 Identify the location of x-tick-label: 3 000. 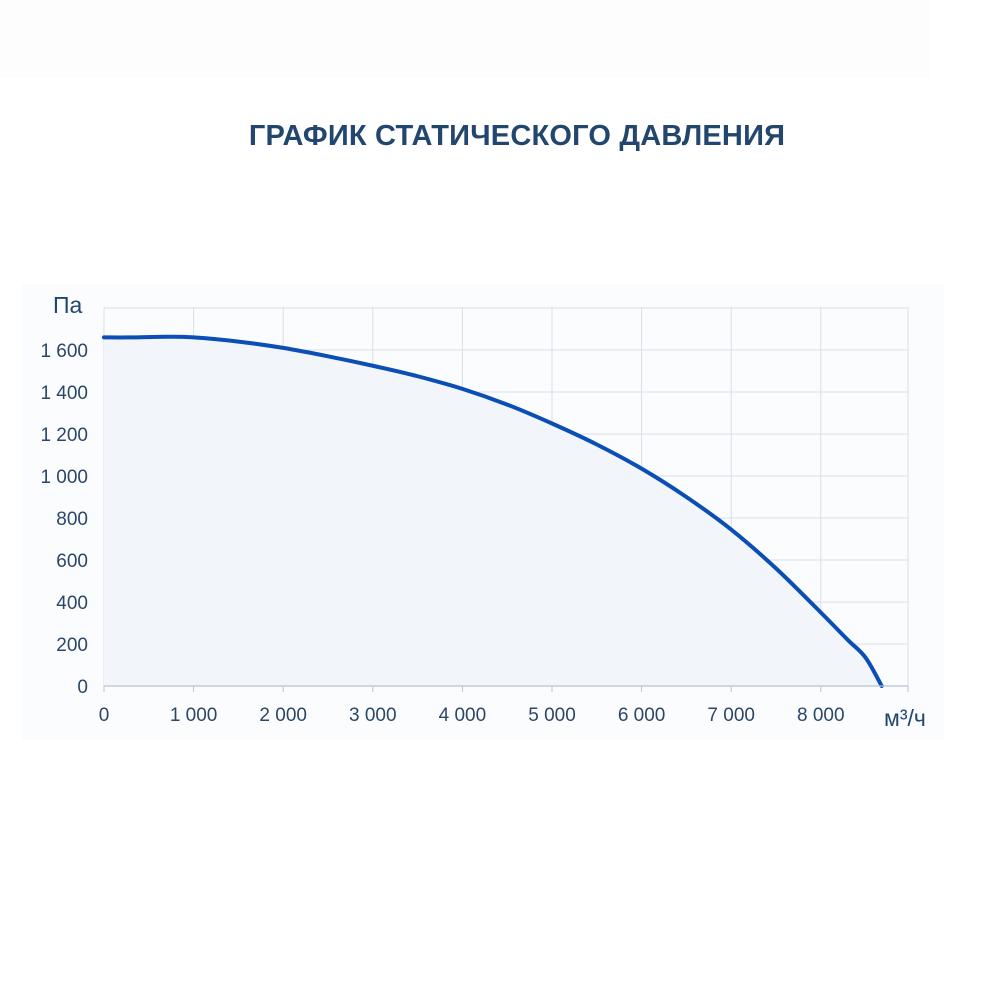
(373, 715).